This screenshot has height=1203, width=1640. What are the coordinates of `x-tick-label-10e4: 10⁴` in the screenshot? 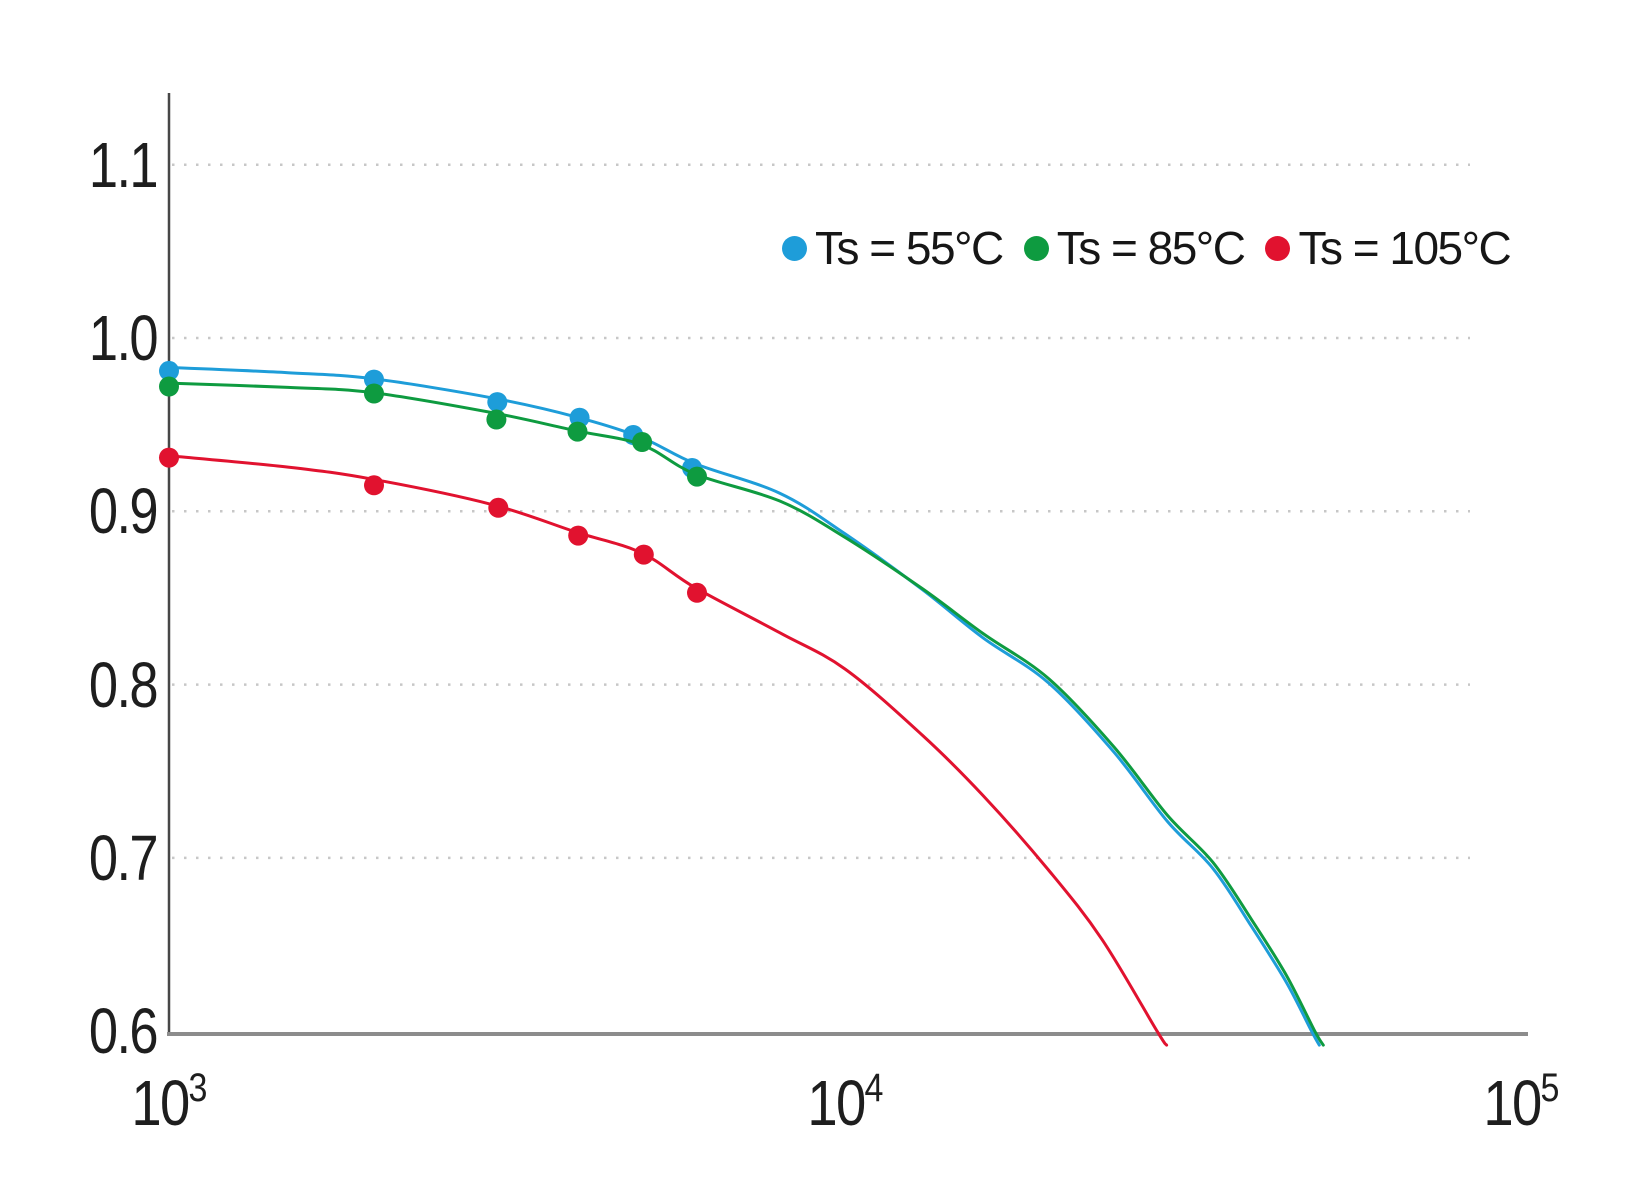 It's located at (845, 1095).